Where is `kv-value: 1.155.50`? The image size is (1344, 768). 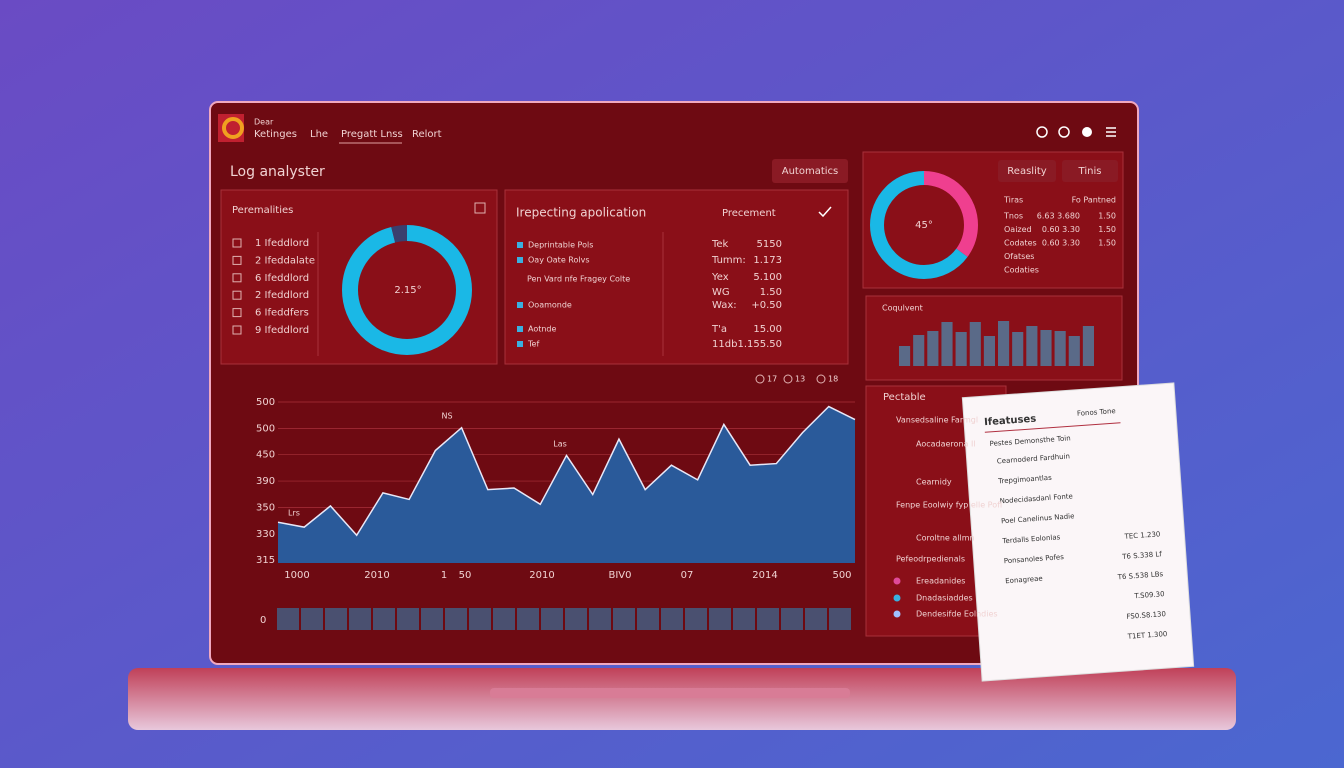
kv-value: 1.155.50 is located at coordinates (759, 344).